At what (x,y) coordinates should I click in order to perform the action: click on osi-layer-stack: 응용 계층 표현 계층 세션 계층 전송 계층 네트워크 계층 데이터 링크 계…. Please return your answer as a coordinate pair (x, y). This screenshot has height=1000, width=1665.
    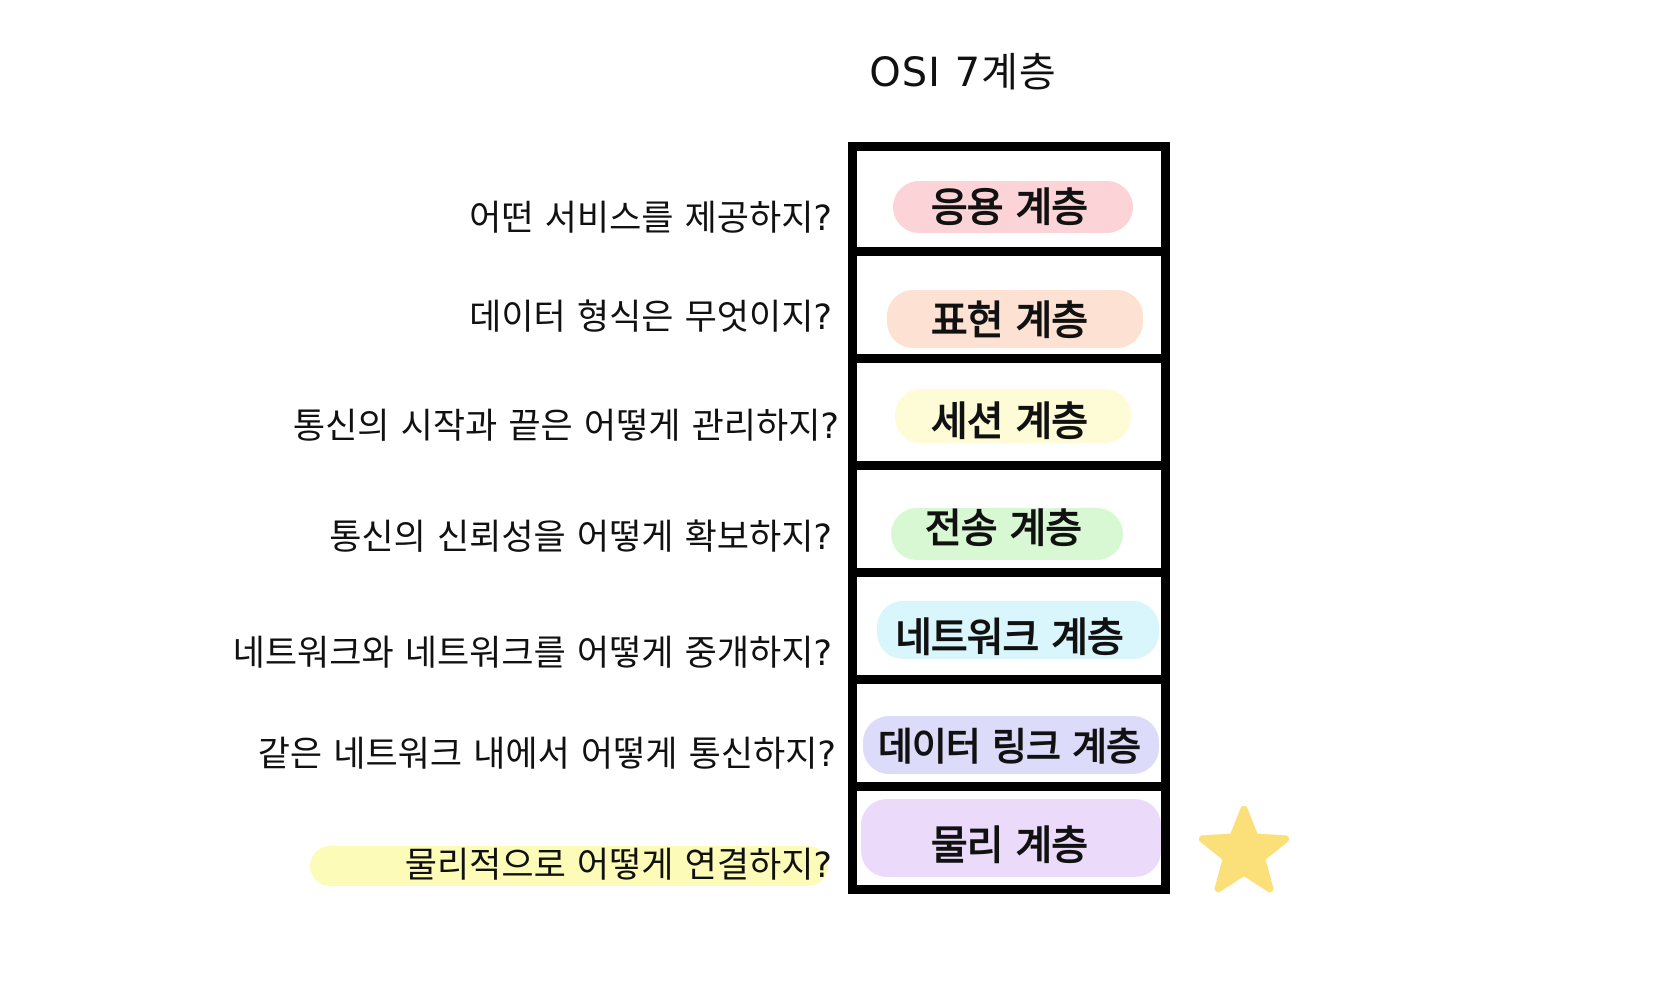
    Looking at the image, I should click on (1009, 527).